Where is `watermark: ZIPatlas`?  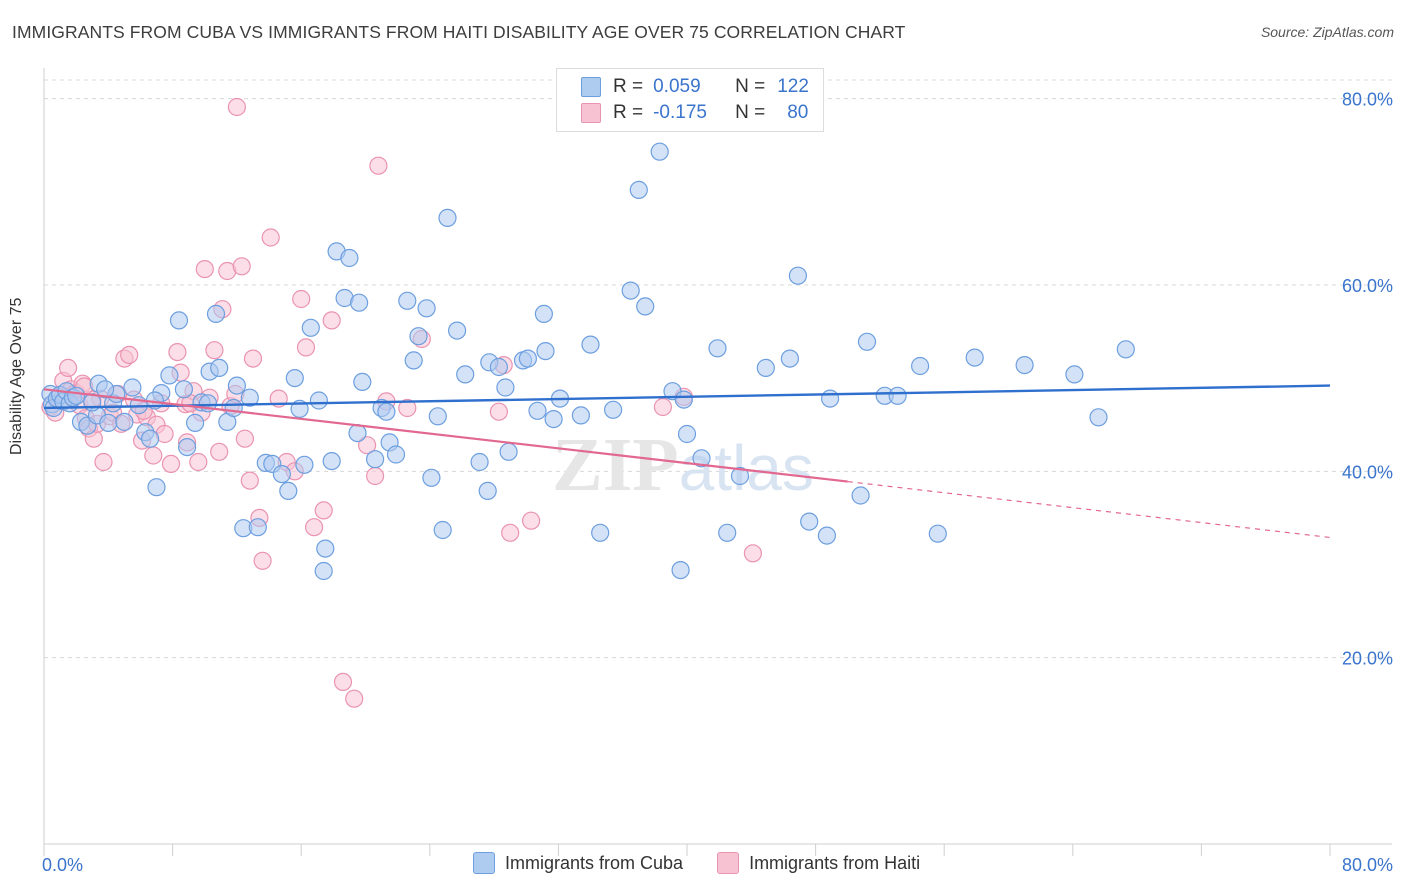 watermark: ZIPatlas is located at coordinates (683, 465).